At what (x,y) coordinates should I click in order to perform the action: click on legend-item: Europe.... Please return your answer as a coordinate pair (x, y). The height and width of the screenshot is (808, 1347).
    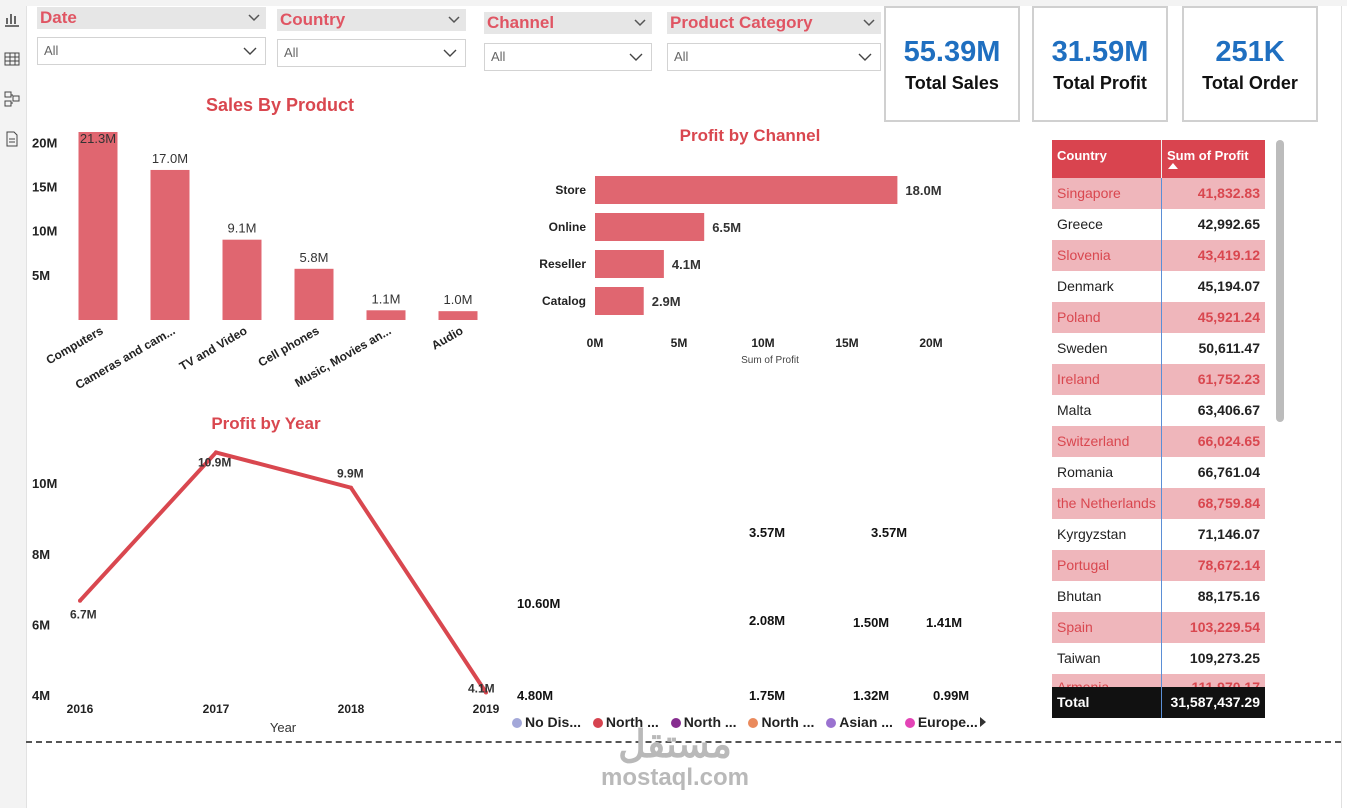
    Looking at the image, I should click on (941, 722).